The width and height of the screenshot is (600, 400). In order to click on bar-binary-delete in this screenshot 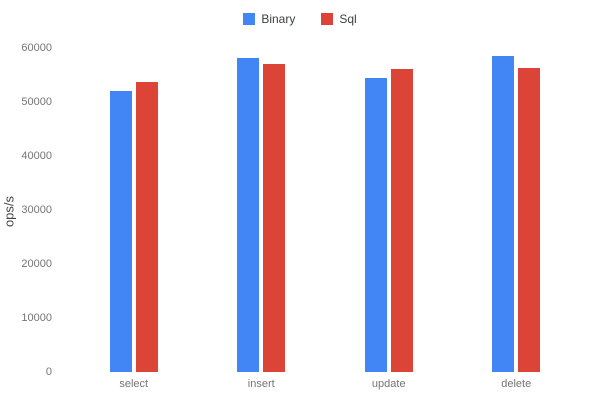, I will do `click(503, 214)`.